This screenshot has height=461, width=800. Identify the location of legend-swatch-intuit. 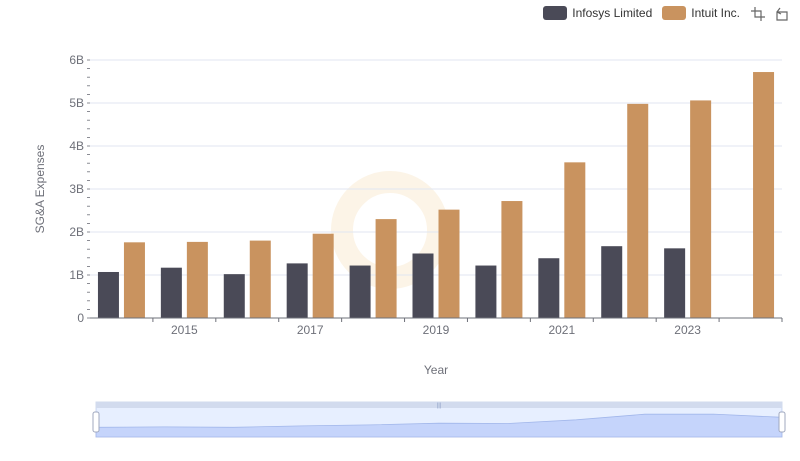
(674, 13).